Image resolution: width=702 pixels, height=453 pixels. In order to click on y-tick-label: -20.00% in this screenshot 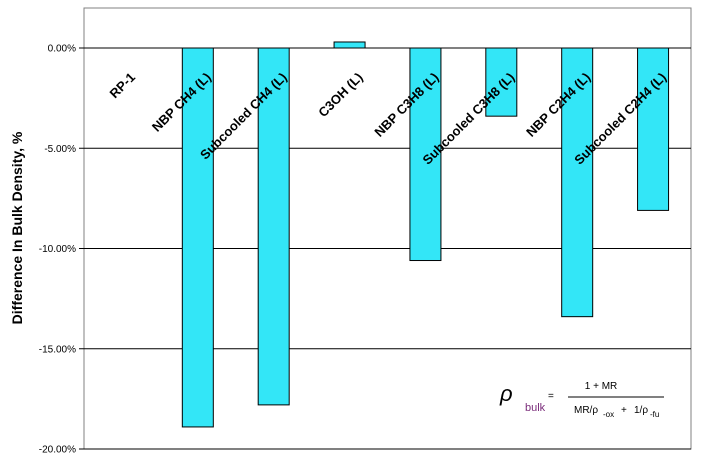, I will do `click(57, 449)`.